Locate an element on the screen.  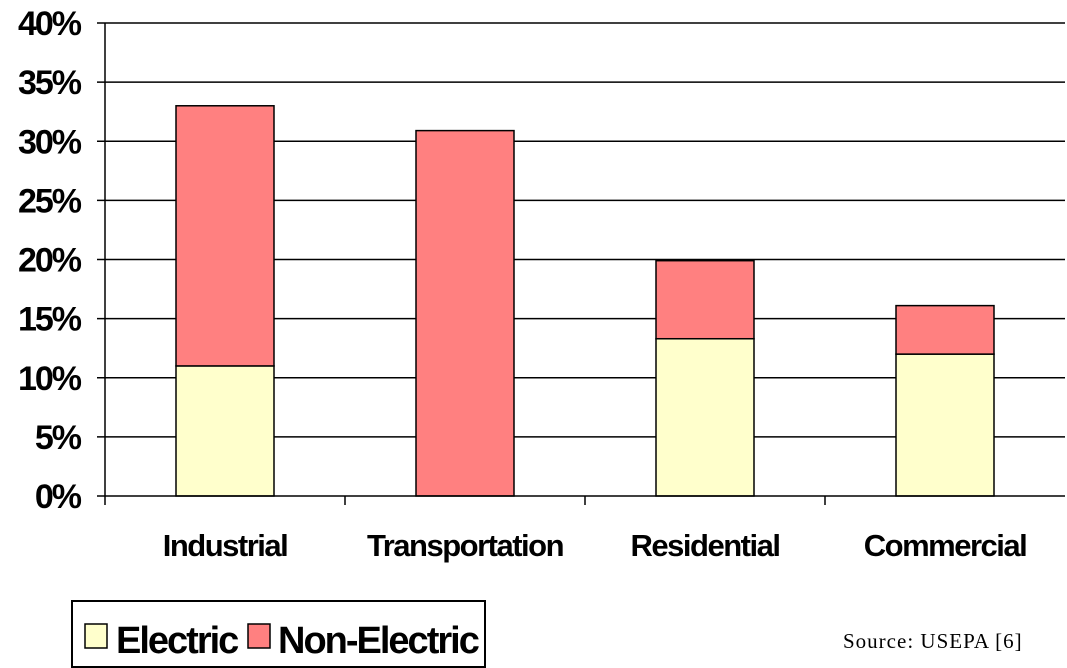
y-tick-label: 10% is located at coordinates (50, 379).